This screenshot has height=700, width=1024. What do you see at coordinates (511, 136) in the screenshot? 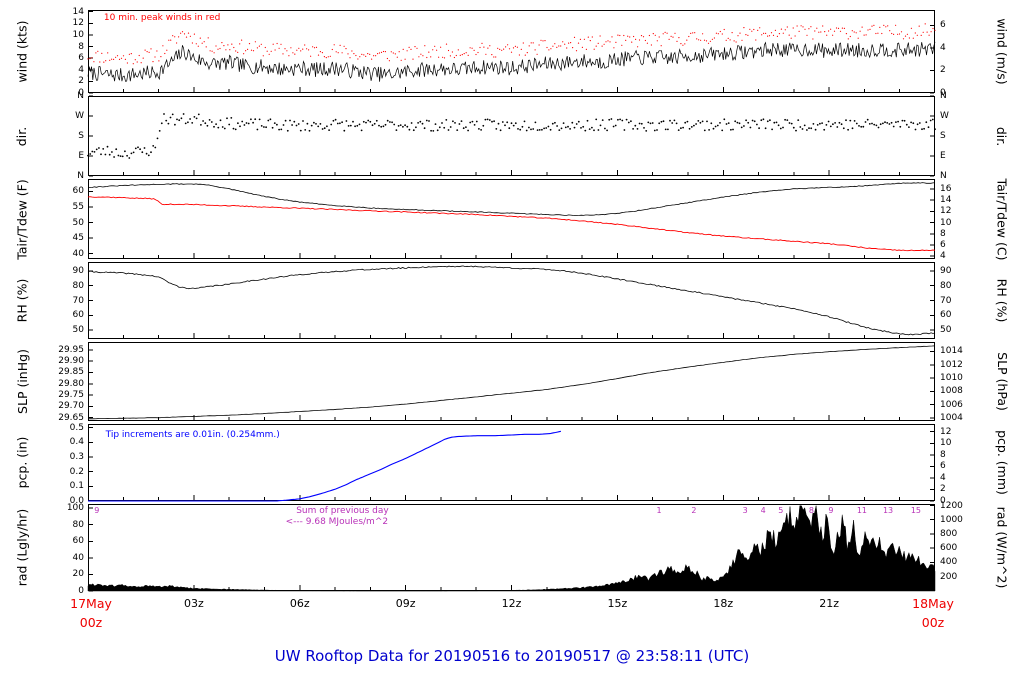
I see `dir-frame` at bounding box center [511, 136].